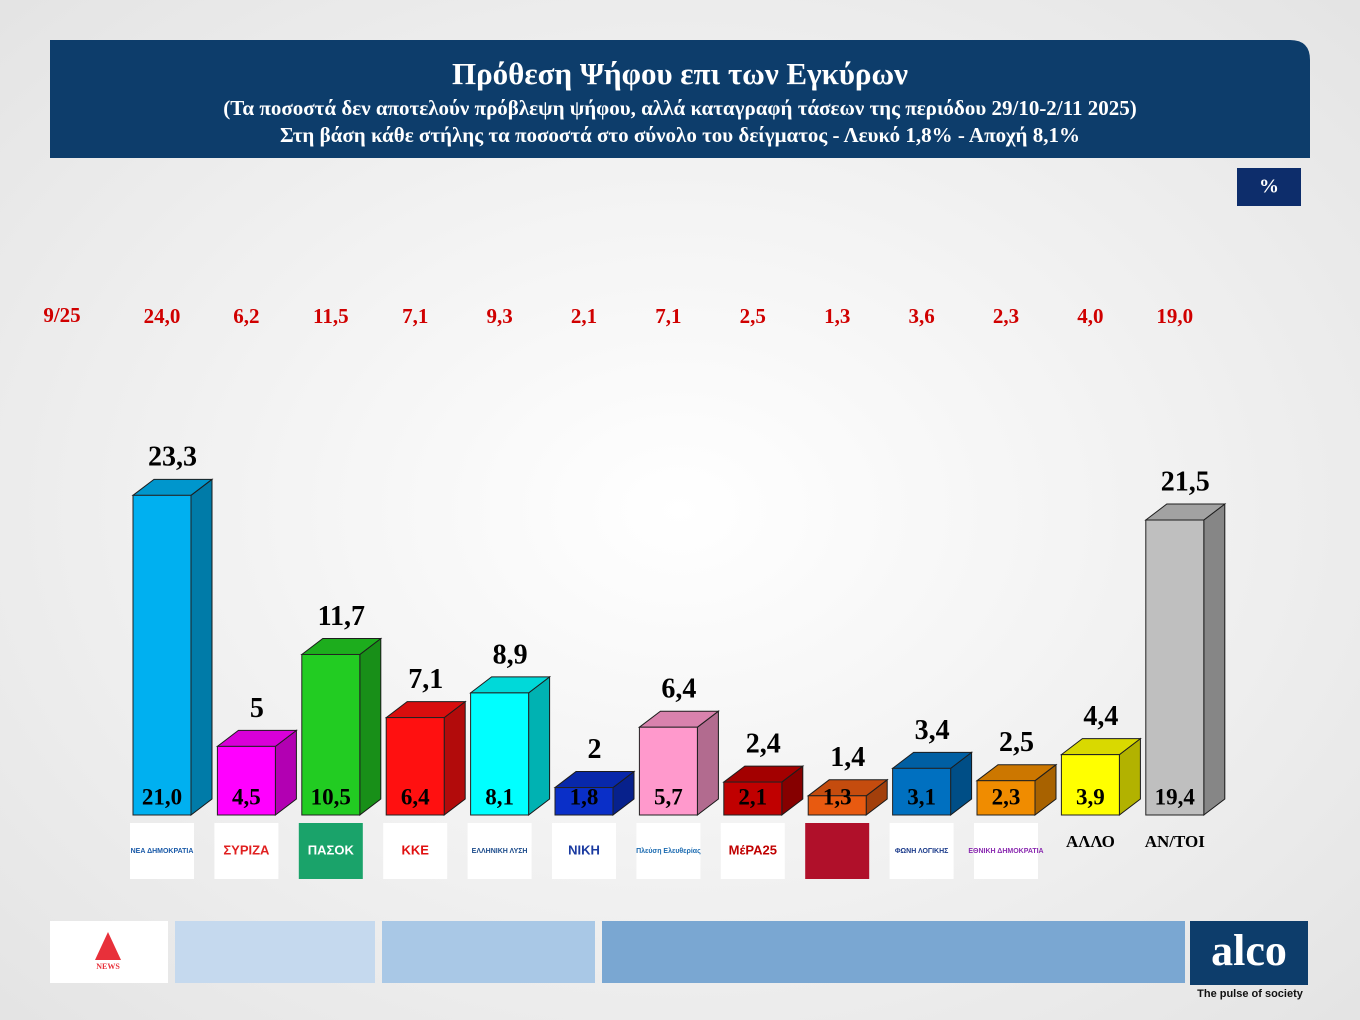 The width and height of the screenshot is (1360, 1020). I want to click on x-tick-label: ΚΚΕ, so click(415, 849).